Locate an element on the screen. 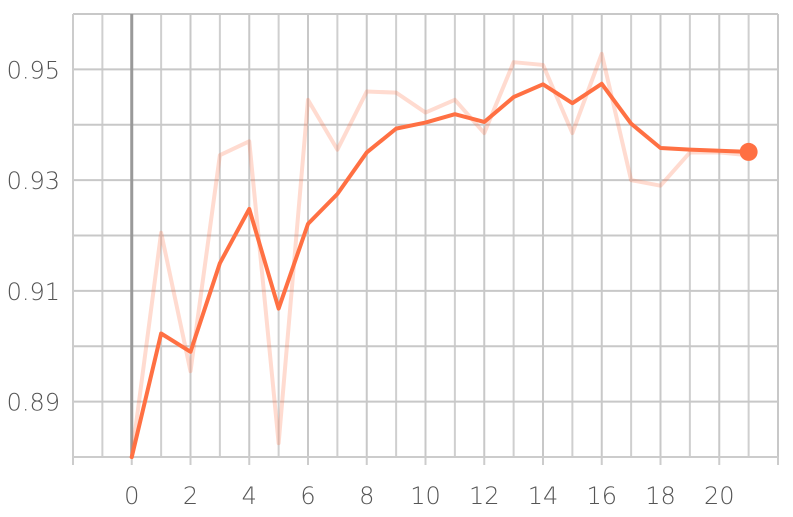 The image size is (793, 517). y-tick-label: 0.95 is located at coordinates (33, 70).